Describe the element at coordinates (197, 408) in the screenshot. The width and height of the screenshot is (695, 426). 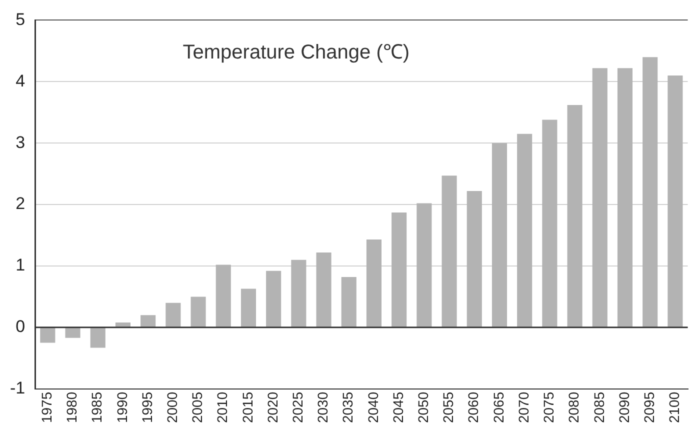
I see `x-tick-label: 2005` at that location.